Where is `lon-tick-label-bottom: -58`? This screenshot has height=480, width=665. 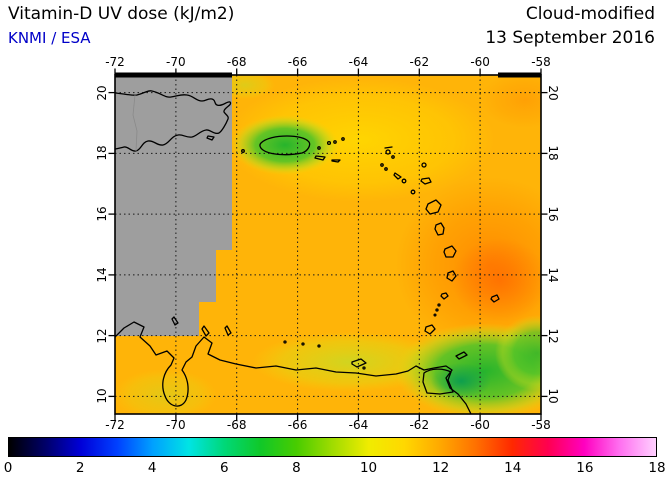
lon-tick-label-bottom: -58 is located at coordinates (541, 425).